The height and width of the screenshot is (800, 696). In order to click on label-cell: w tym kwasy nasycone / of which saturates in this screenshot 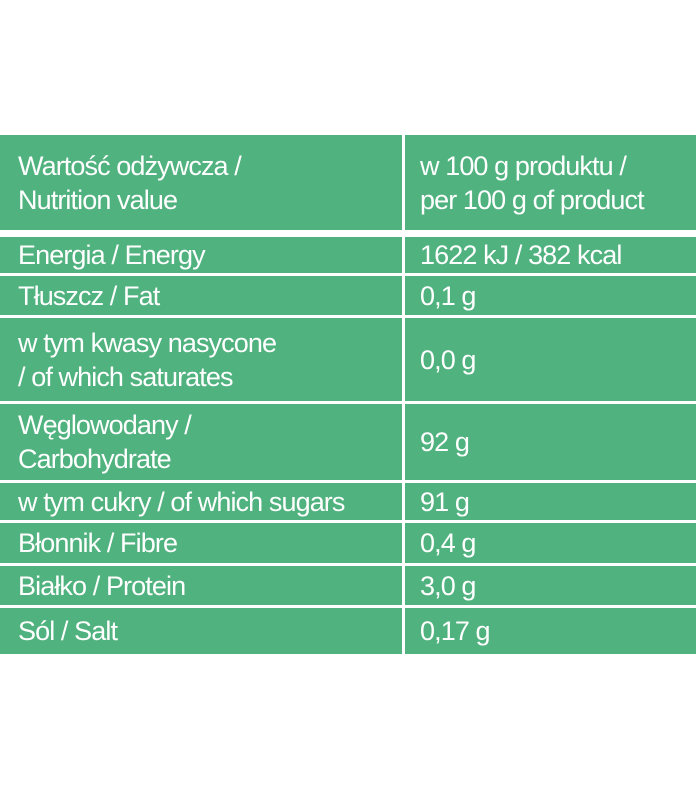, I will do `click(202, 359)`.